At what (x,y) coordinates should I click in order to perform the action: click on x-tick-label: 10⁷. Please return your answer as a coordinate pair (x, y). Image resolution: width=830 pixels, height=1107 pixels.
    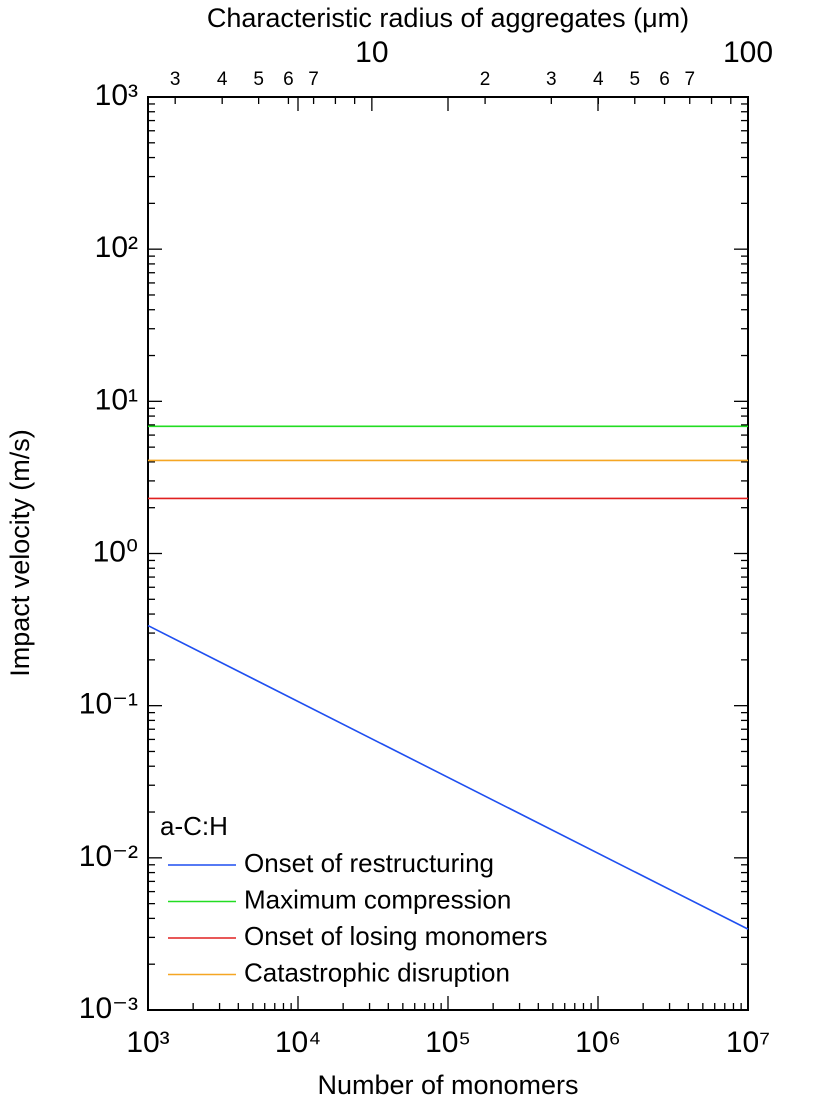
    Looking at the image, I should click on (748, 1042).